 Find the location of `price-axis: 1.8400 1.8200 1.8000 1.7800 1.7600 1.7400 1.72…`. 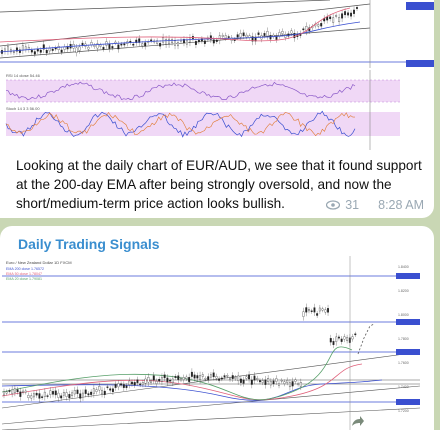

price-axis: 1.8400 1.8200 1.8000 1.7800 1.7600 1.7400 1.72… is located at coordinates (403, 339).